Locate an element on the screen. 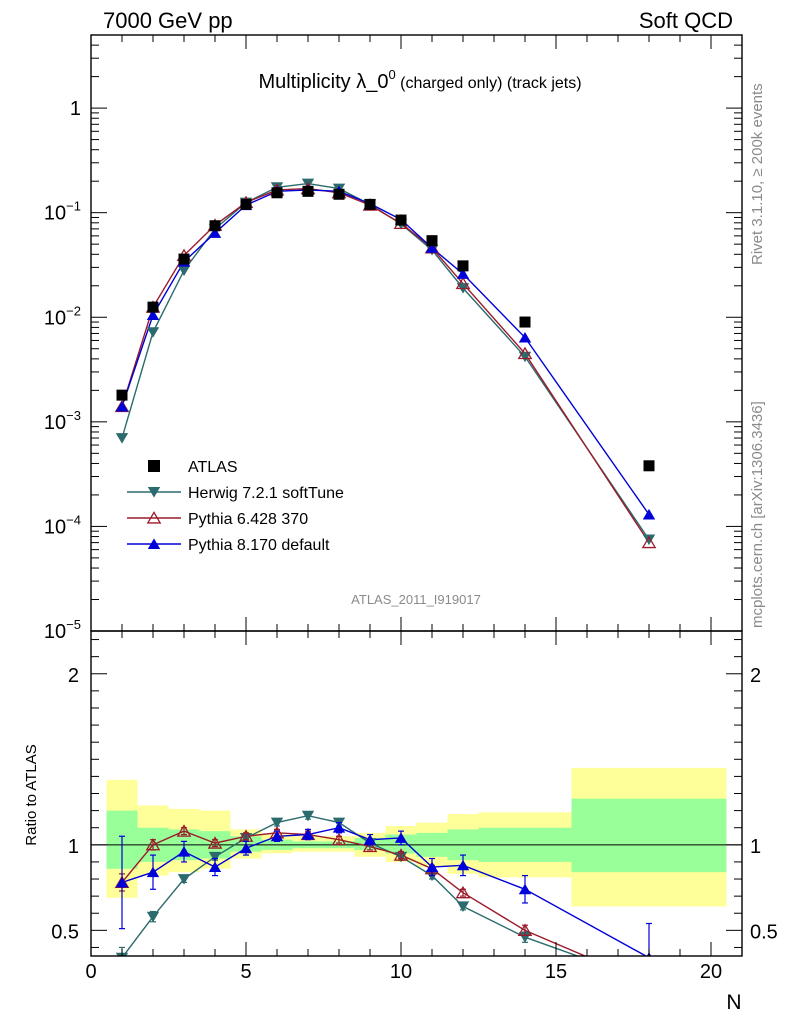  legend-label-3: Pythia 8.170 default is located at coordinates (259, 545).